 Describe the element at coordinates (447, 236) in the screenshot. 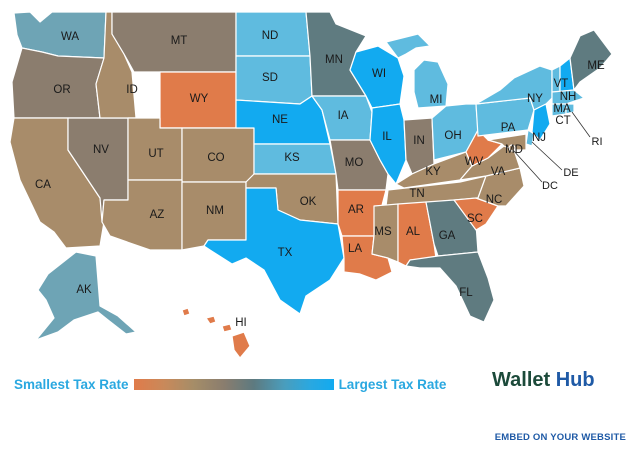

I see `label-GA: GA` at that location.